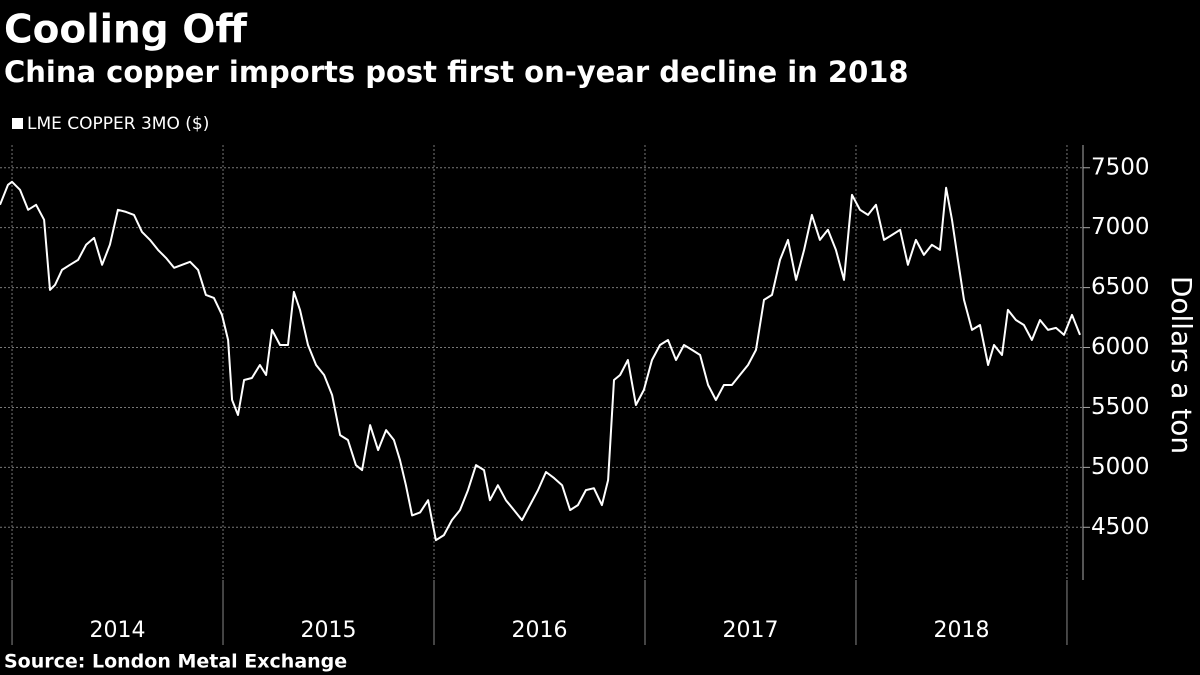 This screenshot has height=675, width=1200. I want to click on chart-title: Cooling Off, so click(125, 30).